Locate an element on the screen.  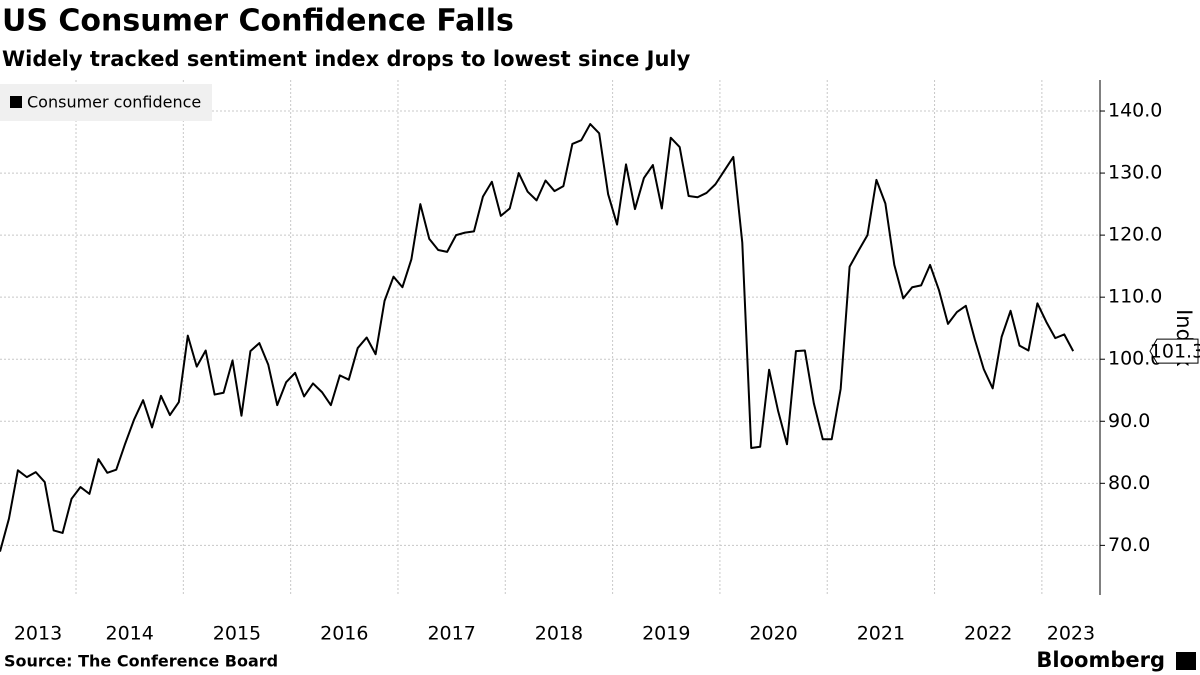
x-tick-label: 2017 is located at coordinates (451, 634).